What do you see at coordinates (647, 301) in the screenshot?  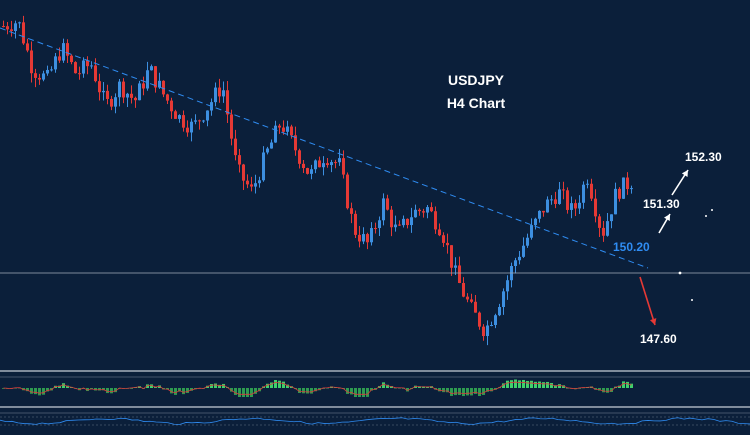 I see `down-arrow` at bounding box center [647, 301].